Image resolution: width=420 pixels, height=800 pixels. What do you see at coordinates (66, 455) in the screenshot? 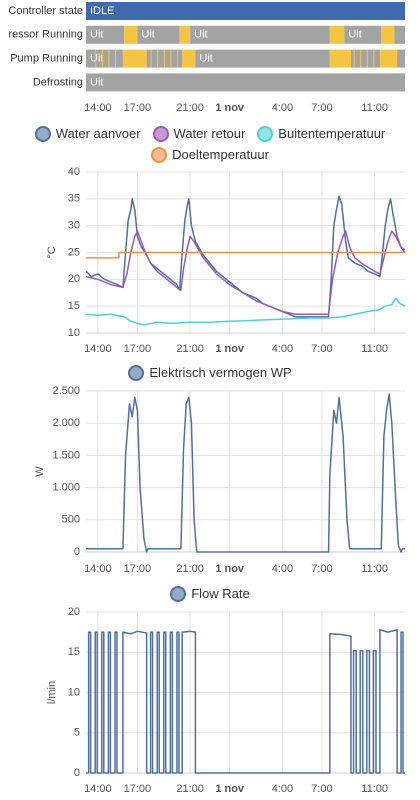
I see `y-tick-label: 1.500` at bounding box center [66, 455].